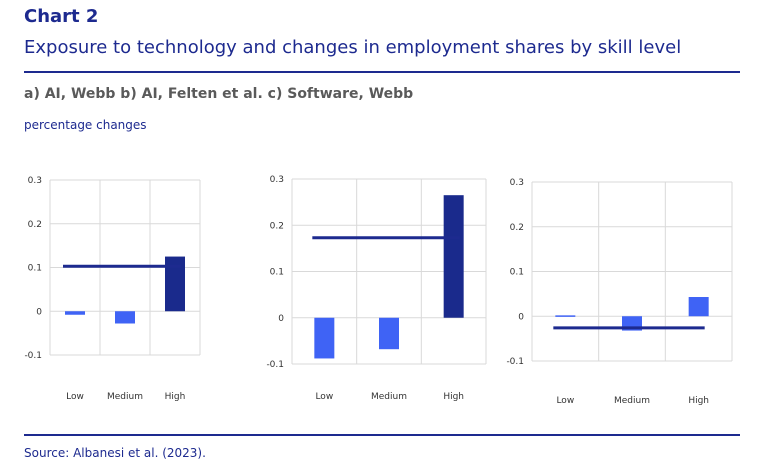  Describe the element at coordinates (521, 317) in the screenshot. I see `panel-c-y-tick: 0` at that location.